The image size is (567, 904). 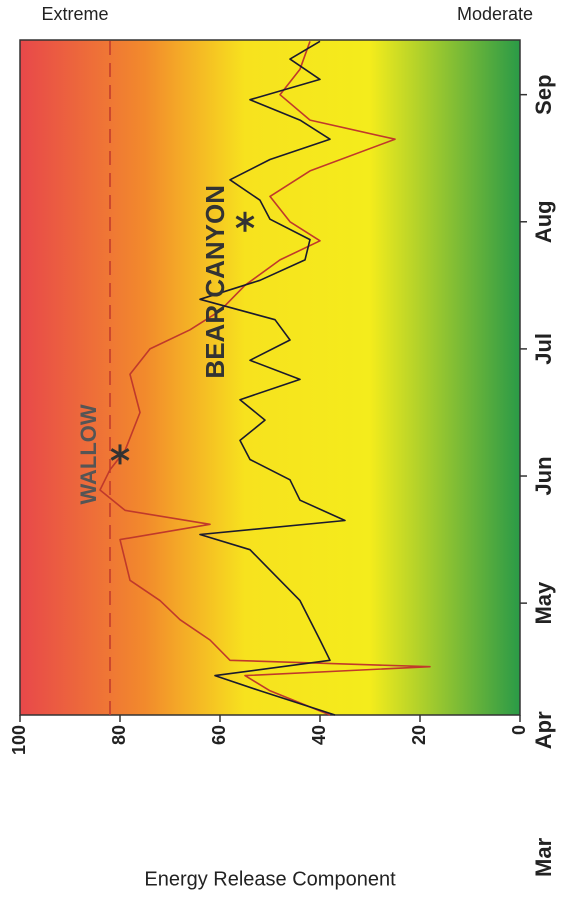 I want to click on scale-high-label: Extreme, so click(x=74, y=14).